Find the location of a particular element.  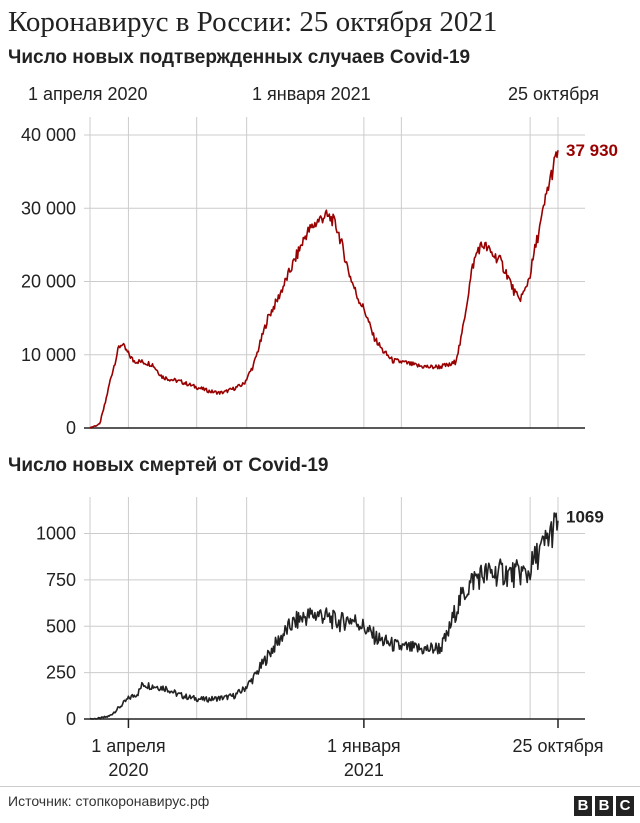

x-tick-label: 1 января is located at coordinates (364, 746).